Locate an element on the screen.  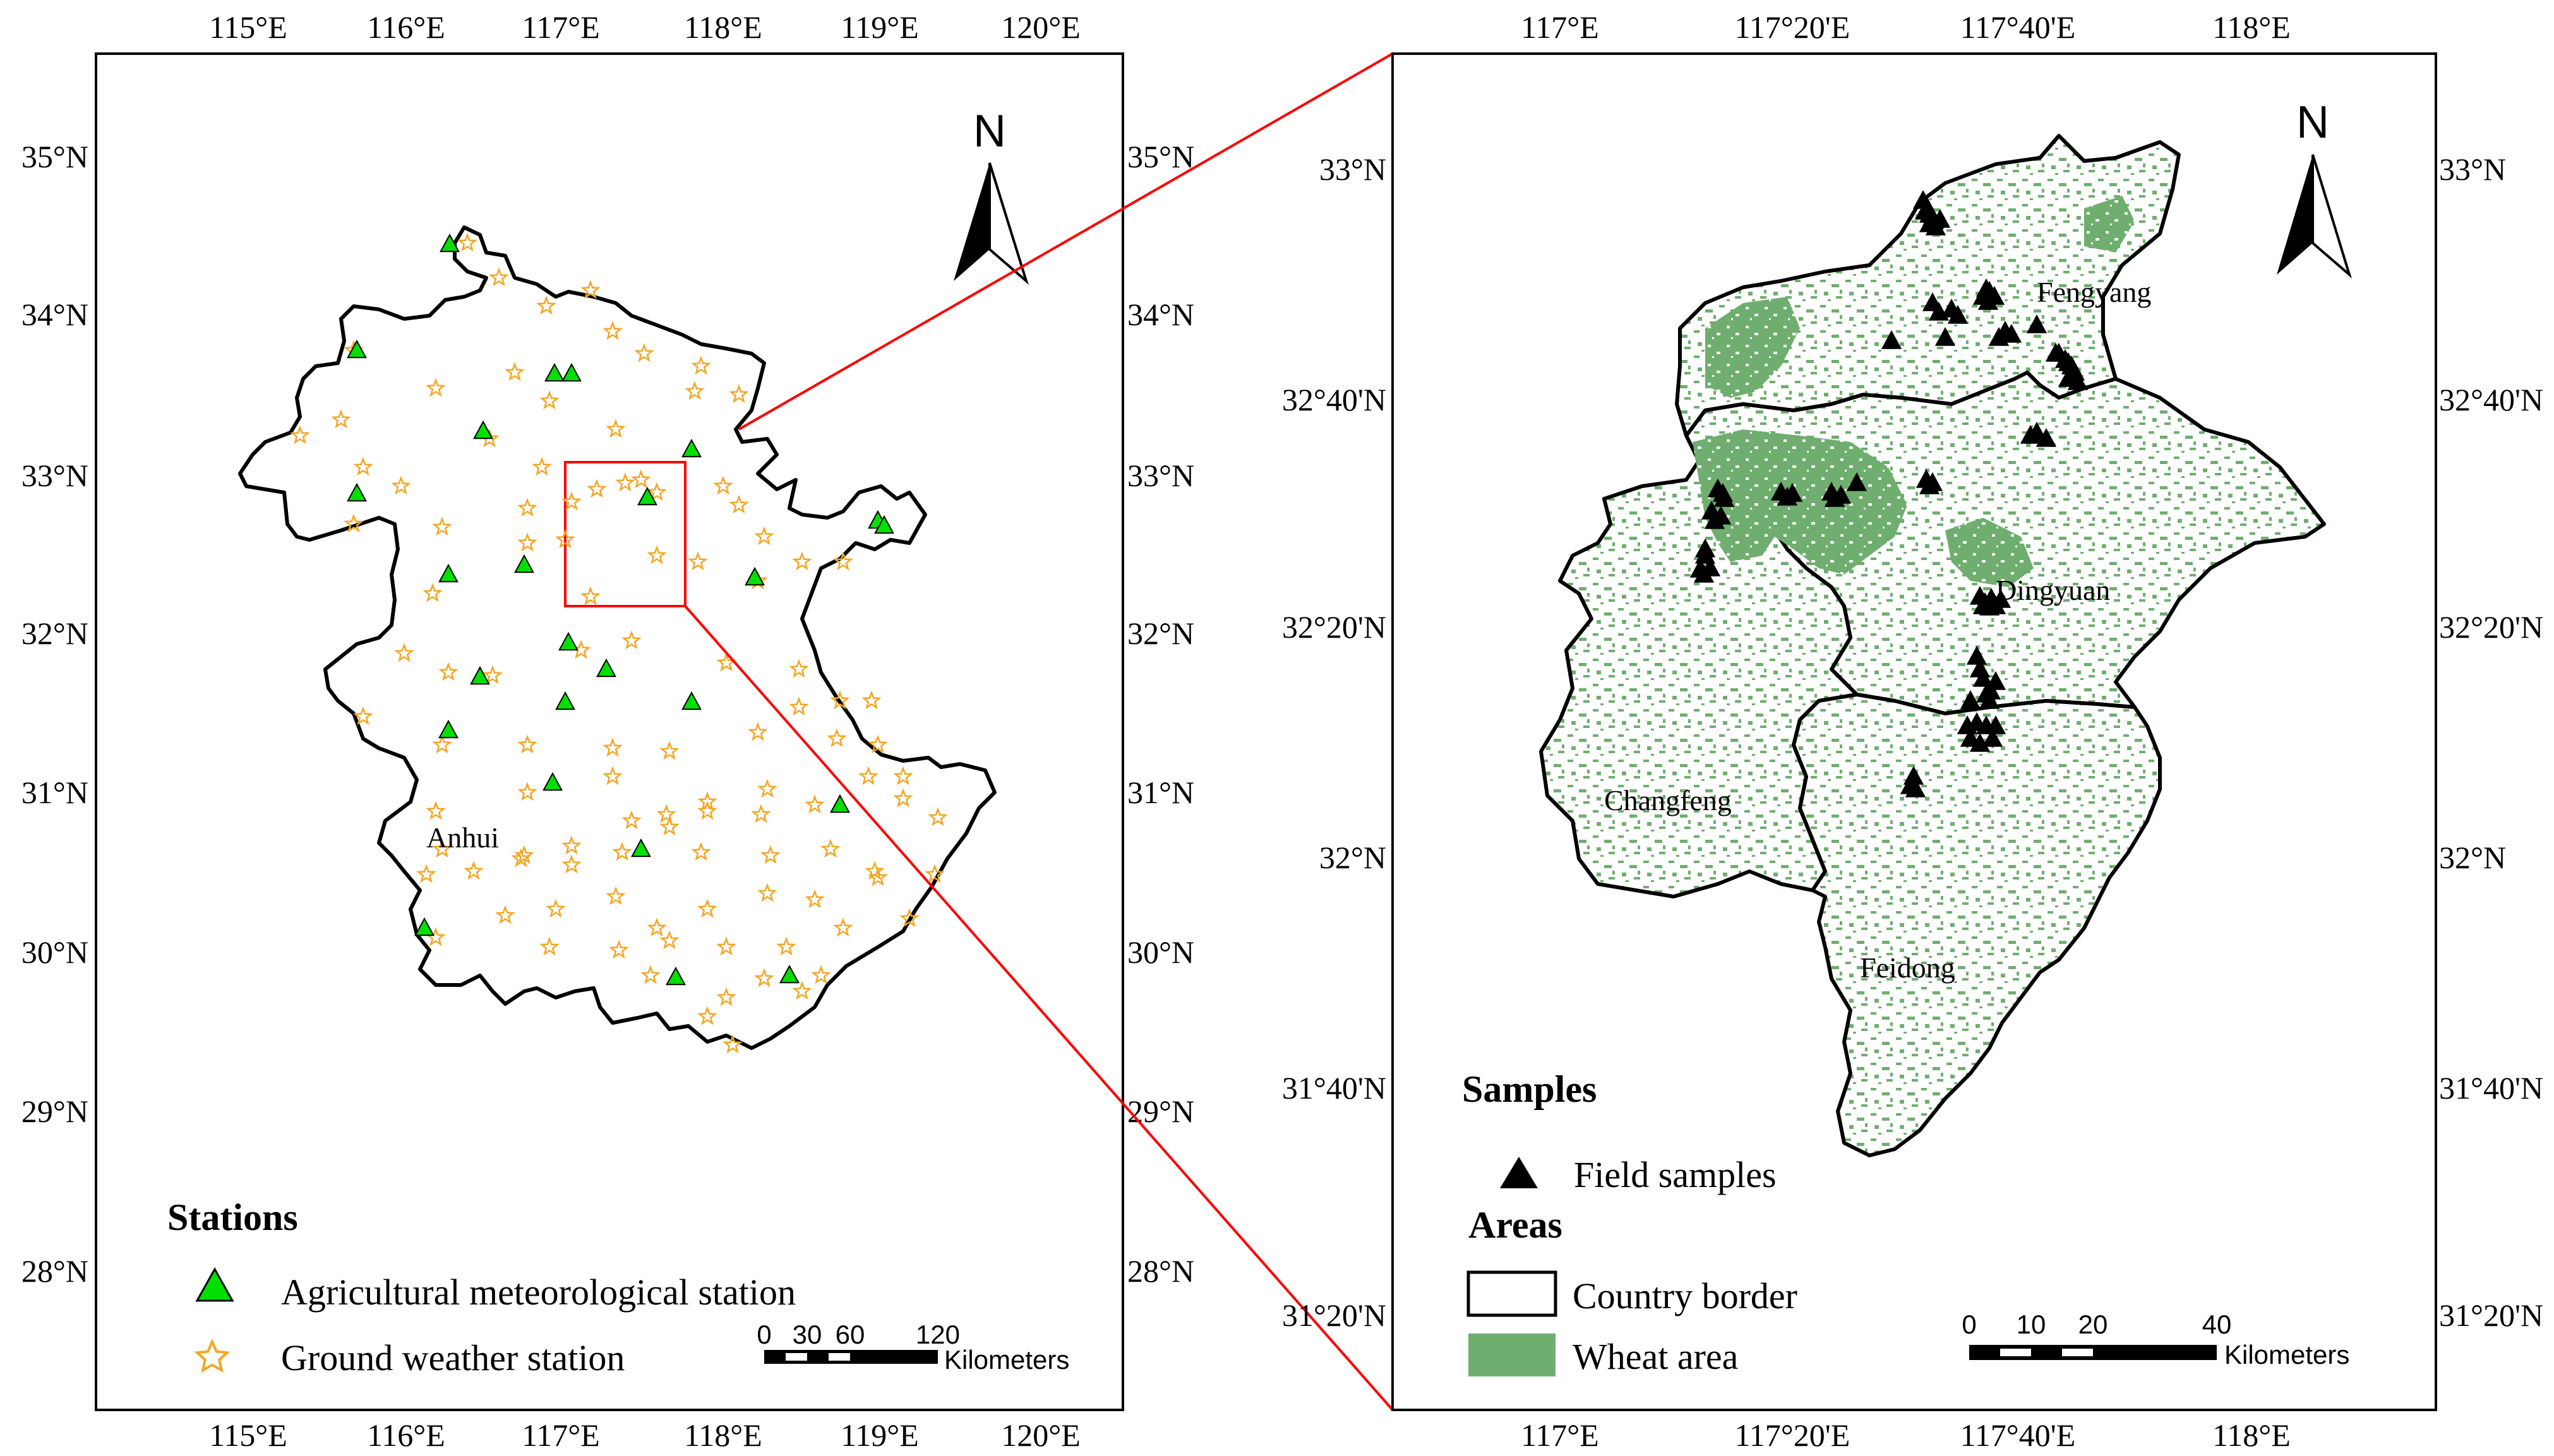
legend-title-areas: Areas is located at coordinates (1515, 1225).